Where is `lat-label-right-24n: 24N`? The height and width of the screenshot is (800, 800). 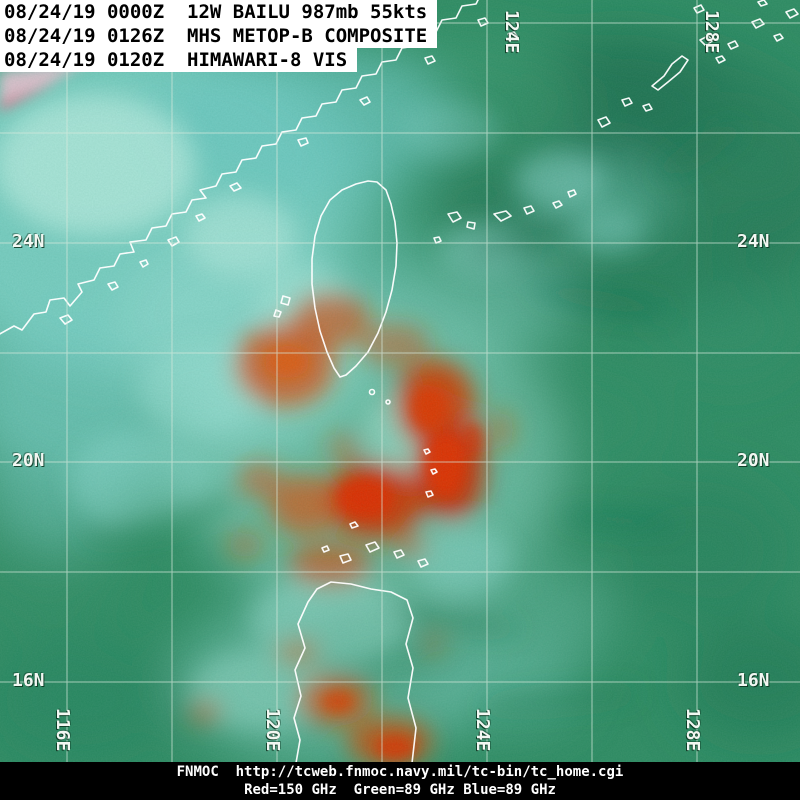 lat-label-right-24n: 24N is located at coordinates (753, 241).